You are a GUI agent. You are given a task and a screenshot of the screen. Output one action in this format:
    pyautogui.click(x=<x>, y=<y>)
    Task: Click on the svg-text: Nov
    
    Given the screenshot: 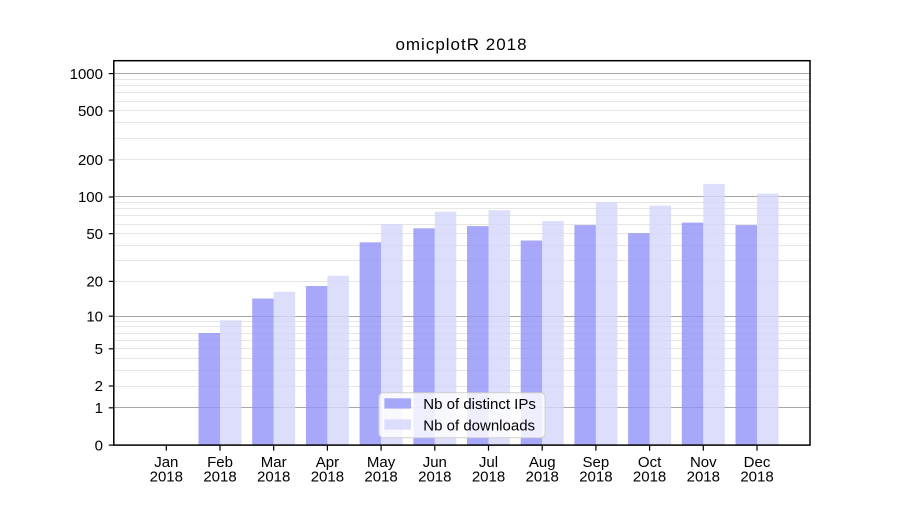 What is the action you would take?
    pyautogui.click(x=703, y=462)
    